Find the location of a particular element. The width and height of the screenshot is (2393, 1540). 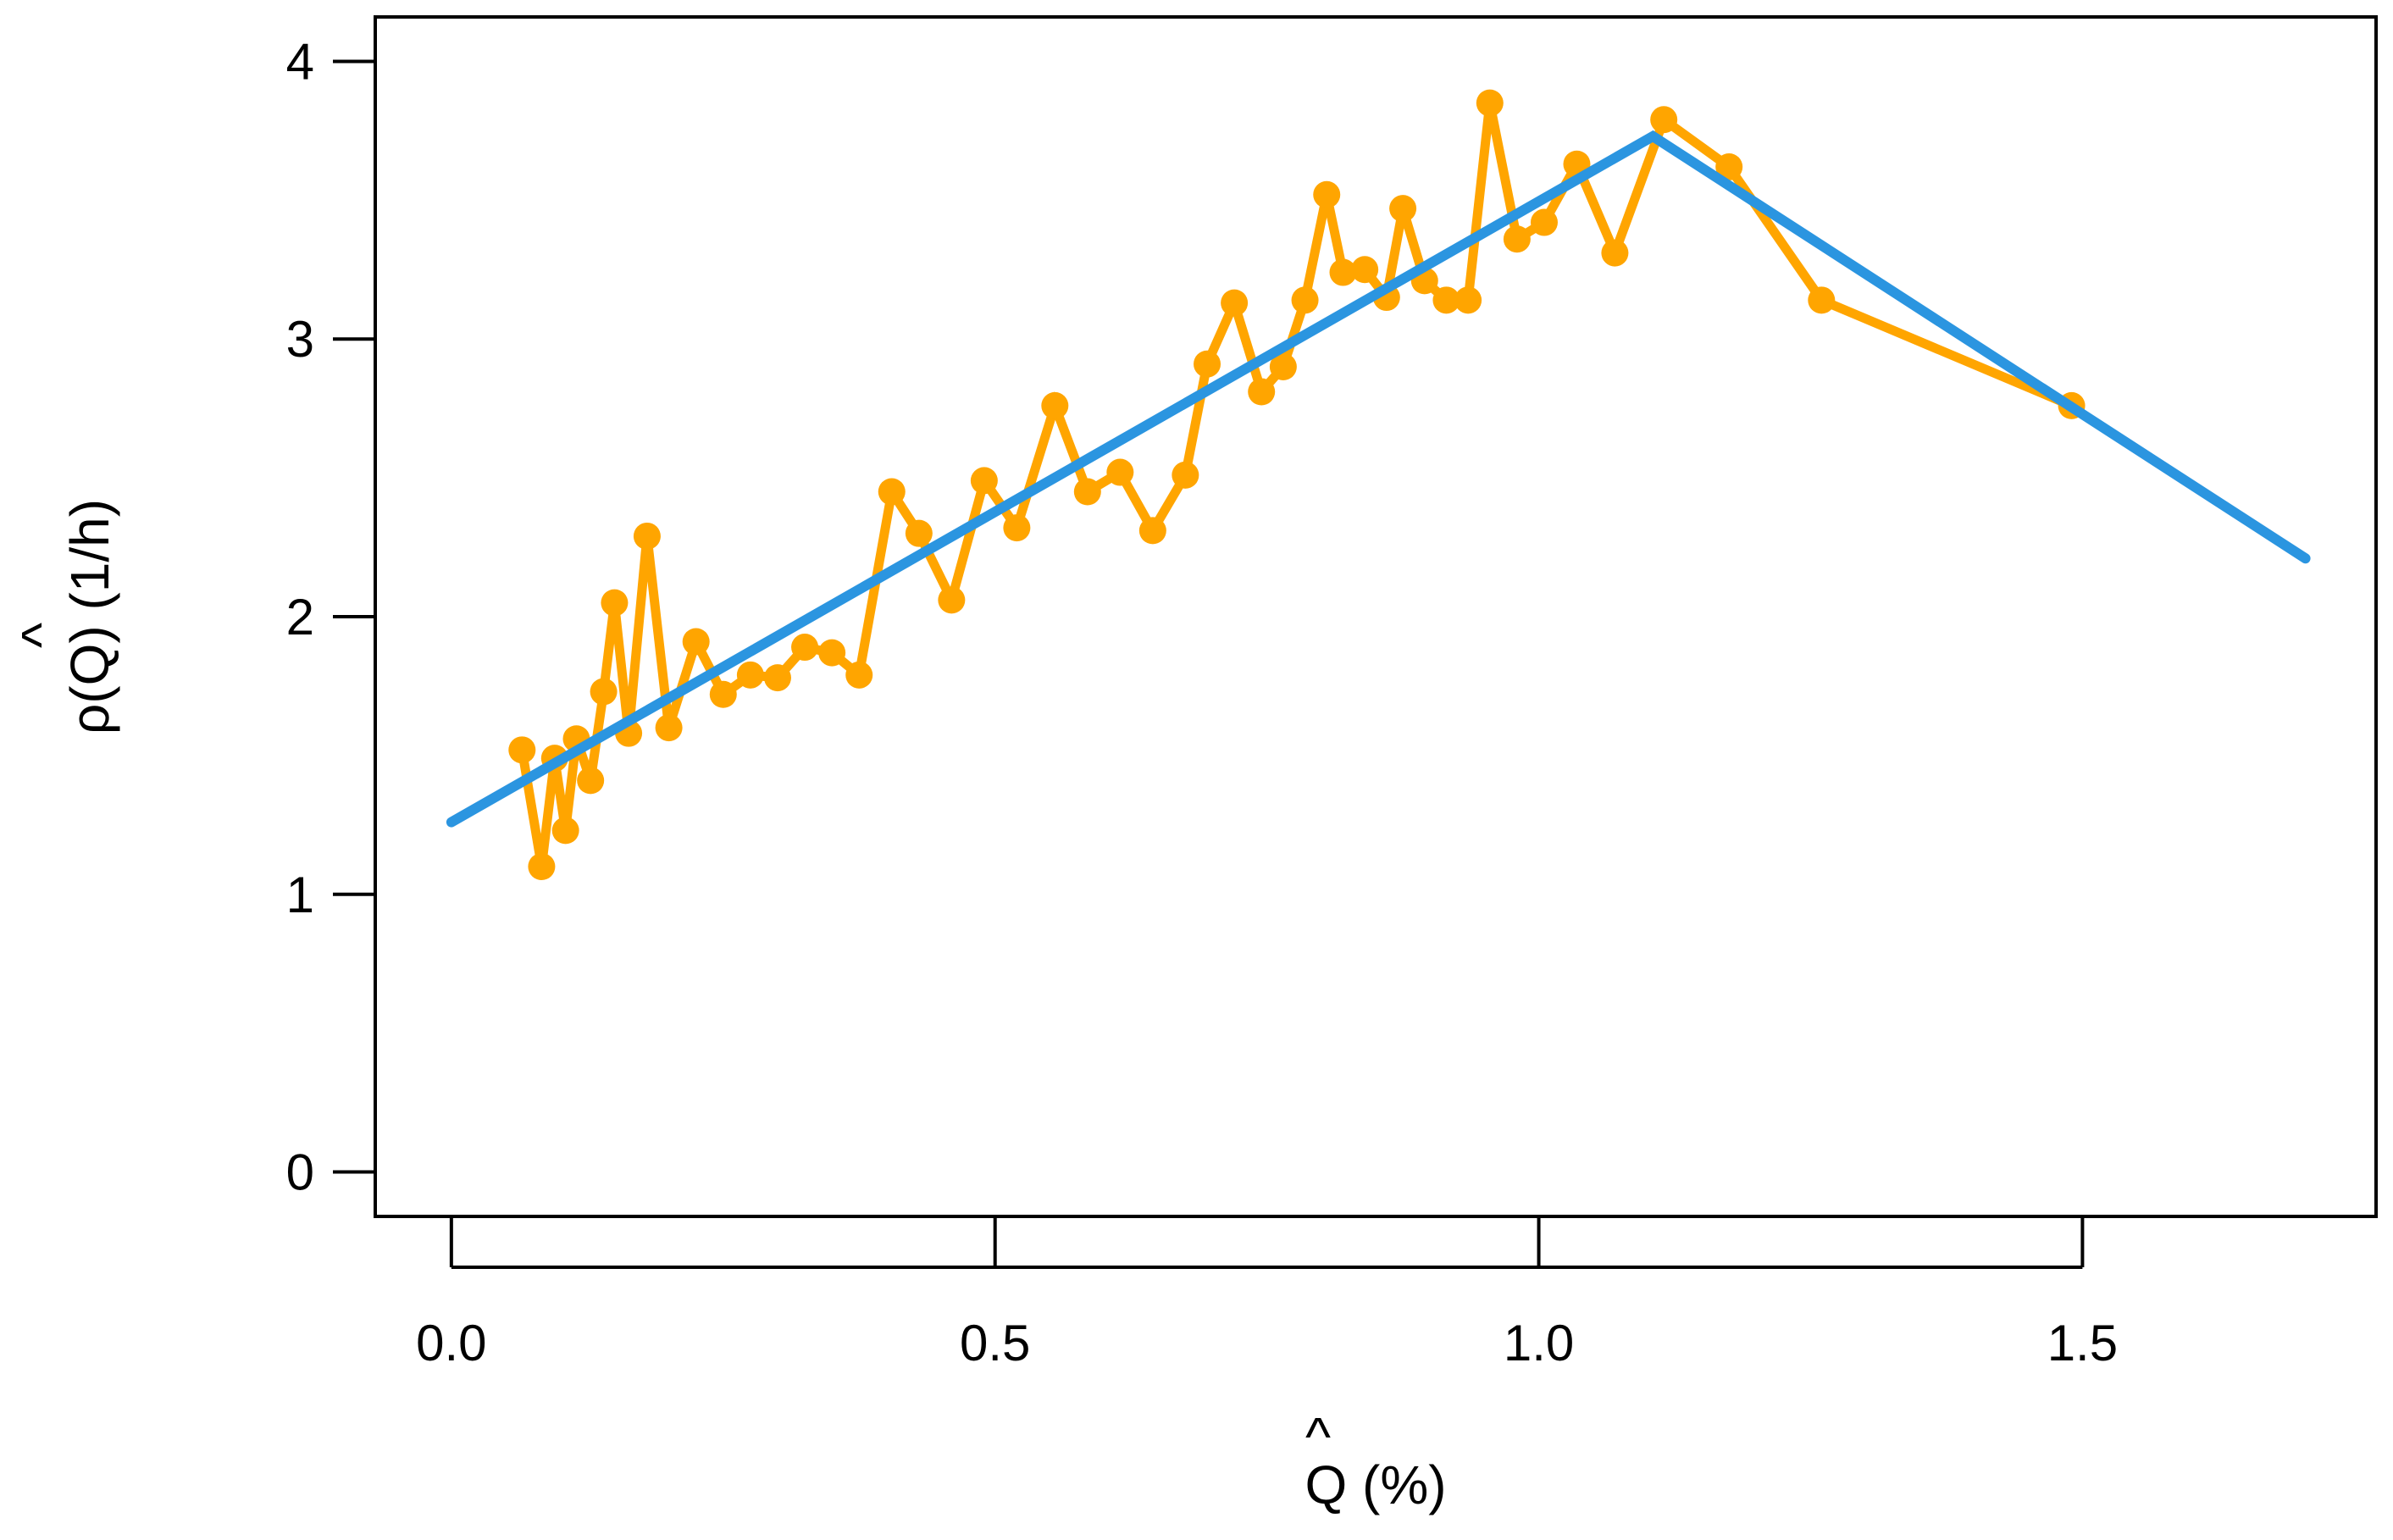

x-axis-title: Q (%) is located at coordinates (1376, 1484).